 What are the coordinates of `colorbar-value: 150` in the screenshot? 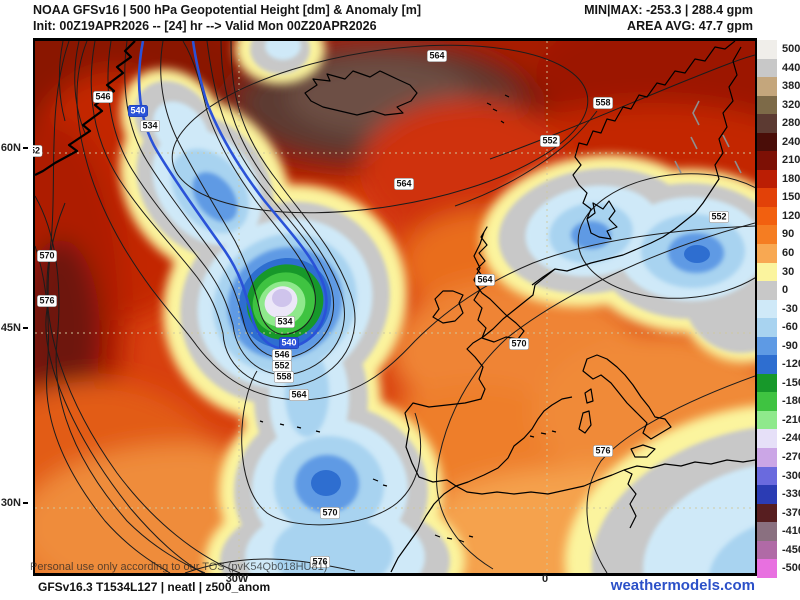 It's located at (791, 197).